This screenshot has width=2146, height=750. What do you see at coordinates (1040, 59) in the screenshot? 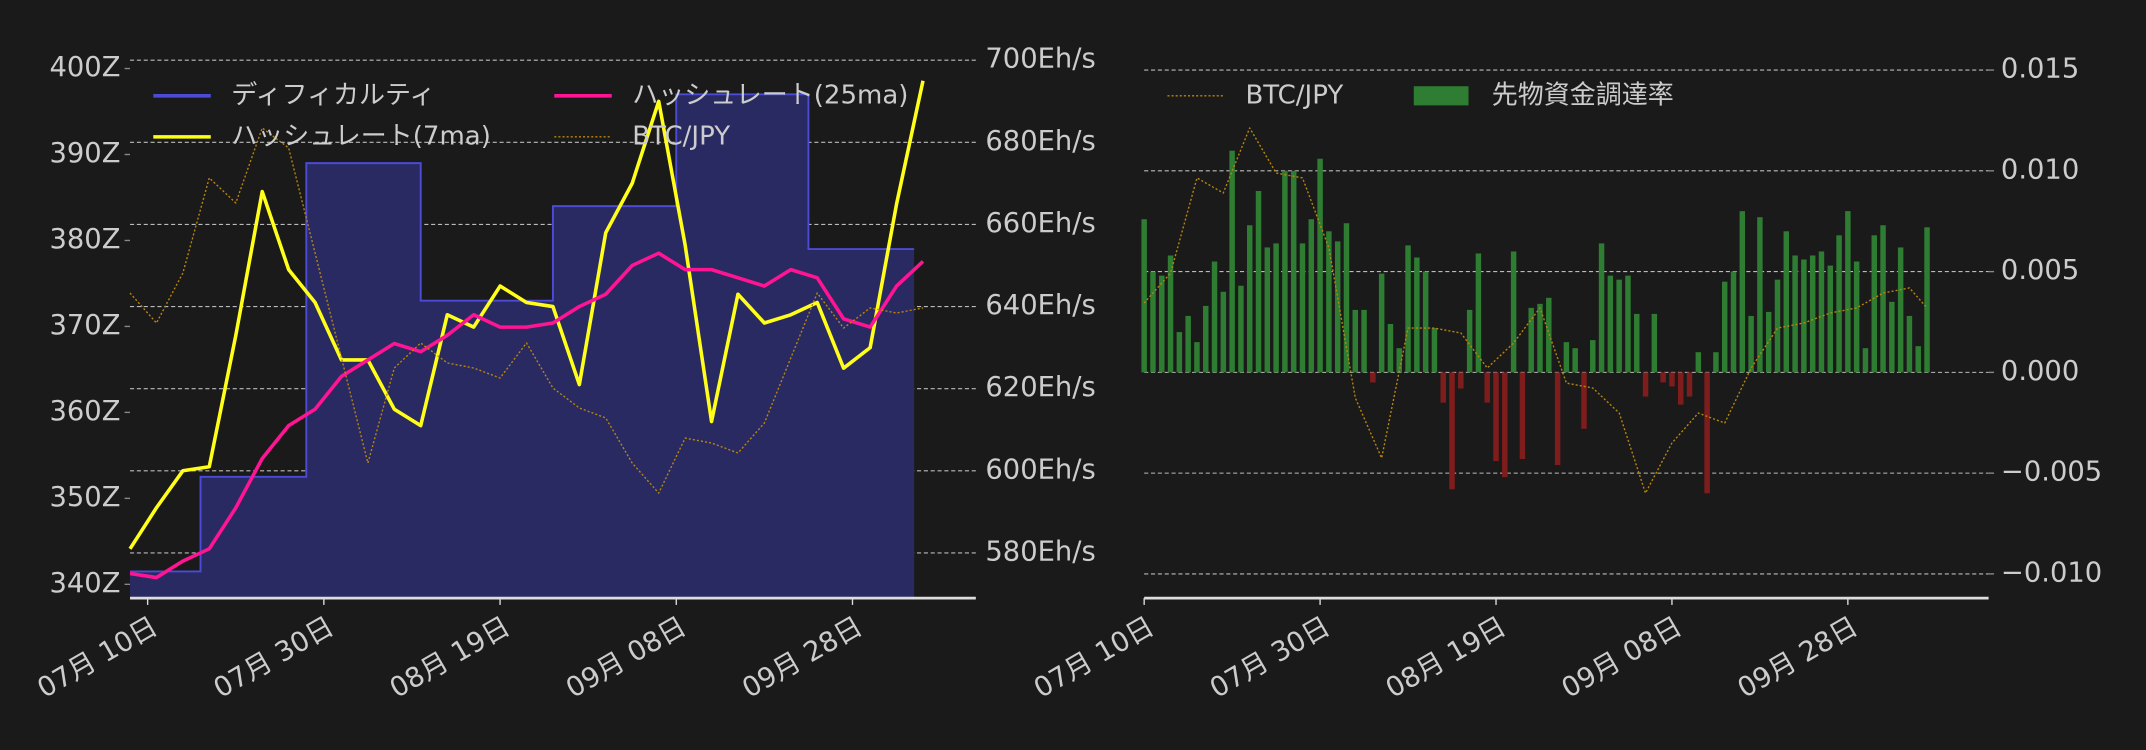
I see `y2-tick-label: 700Eh/s` at bounding box center [1040, 59].